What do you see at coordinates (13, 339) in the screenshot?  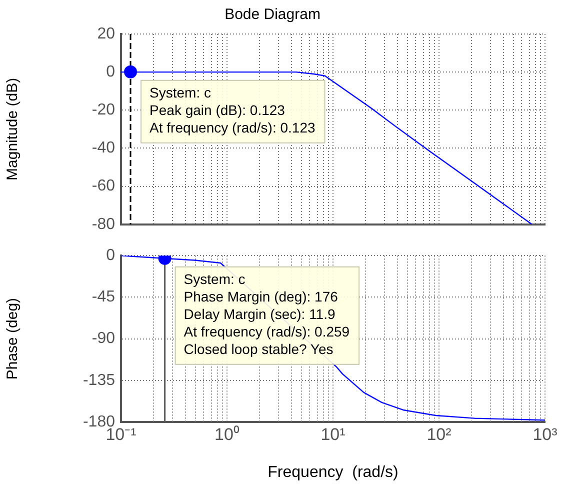 I see `y-axis-title: Phase (deg)` at bounding box center [13, 339].